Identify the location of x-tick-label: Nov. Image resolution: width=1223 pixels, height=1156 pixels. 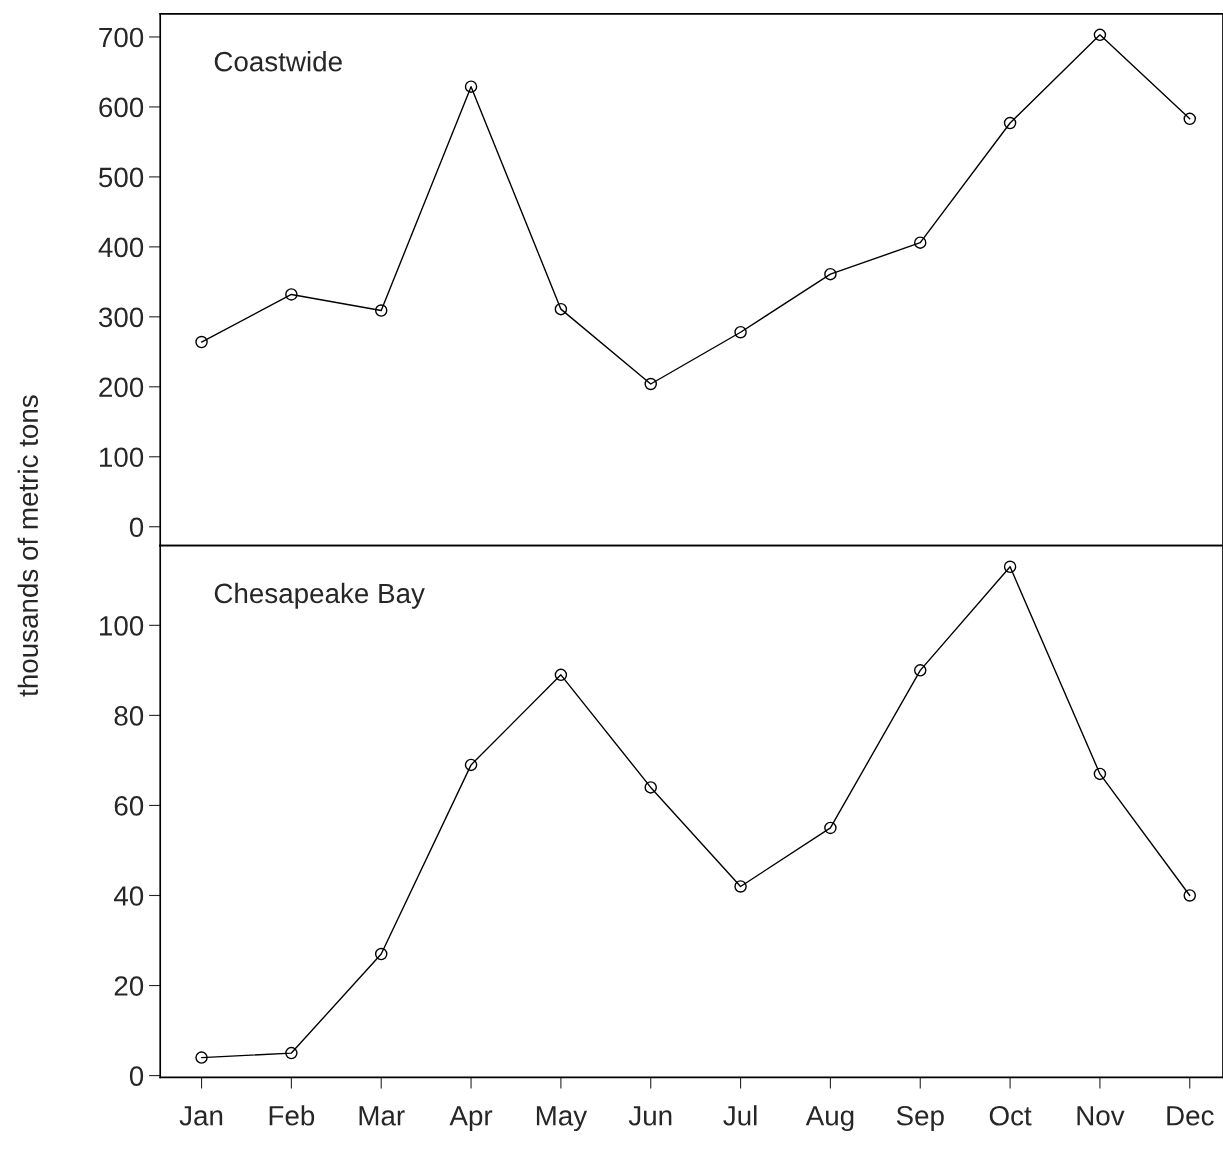
(1101, 1116).